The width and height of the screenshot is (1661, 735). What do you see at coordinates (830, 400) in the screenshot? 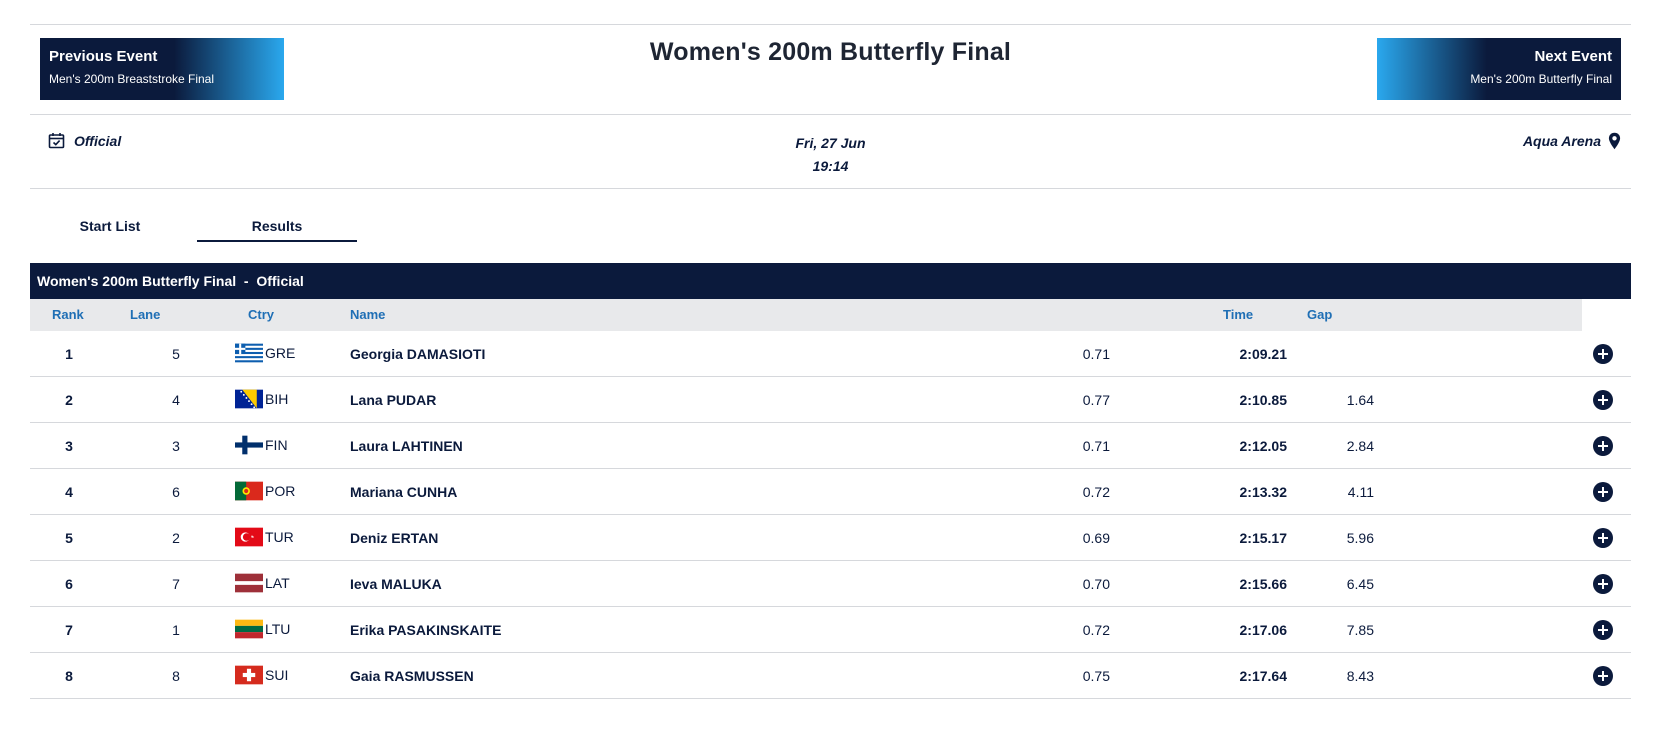
I see `table-row: 2 4 BIH Lana PUDAR 0.77 2:10.85 1.64` at bounding box center [830, 400].